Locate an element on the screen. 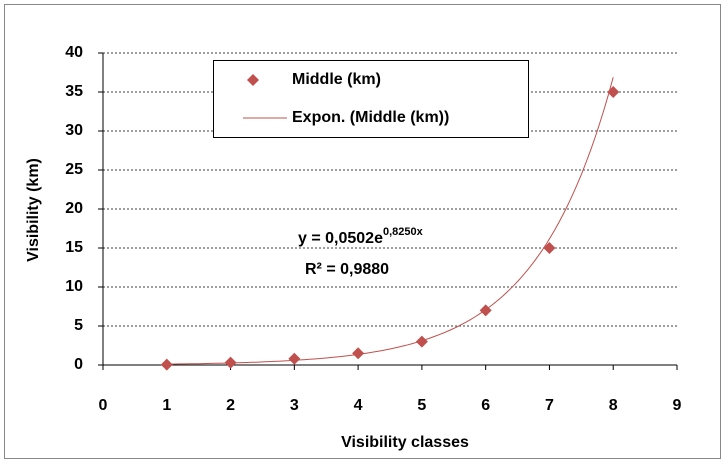 The width and height of the screenshot is (726, 464). x-tick-label: 9 is located at coordinates (677, 405).